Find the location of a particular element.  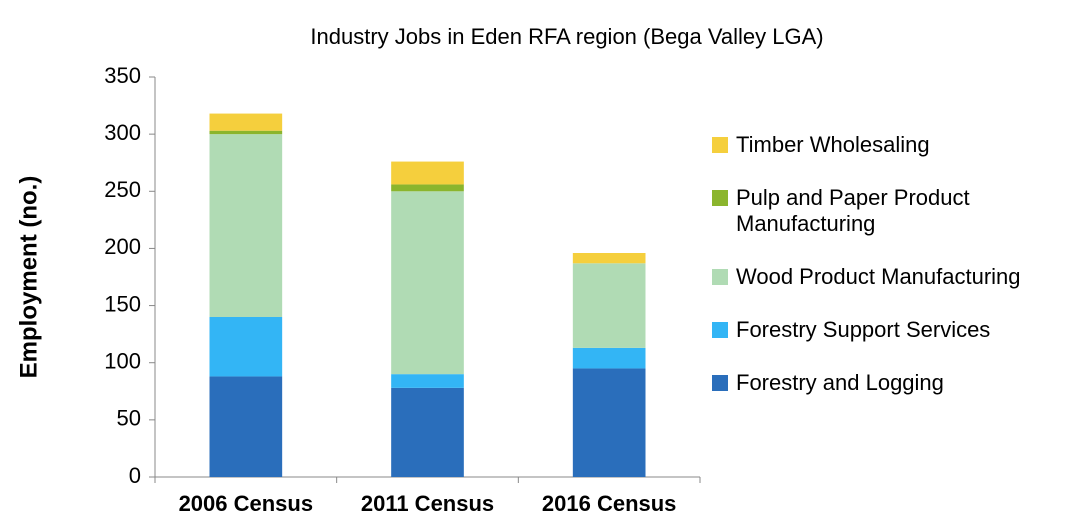

legend-item: Timber Wholesaling is located at coordinates (897, 145).